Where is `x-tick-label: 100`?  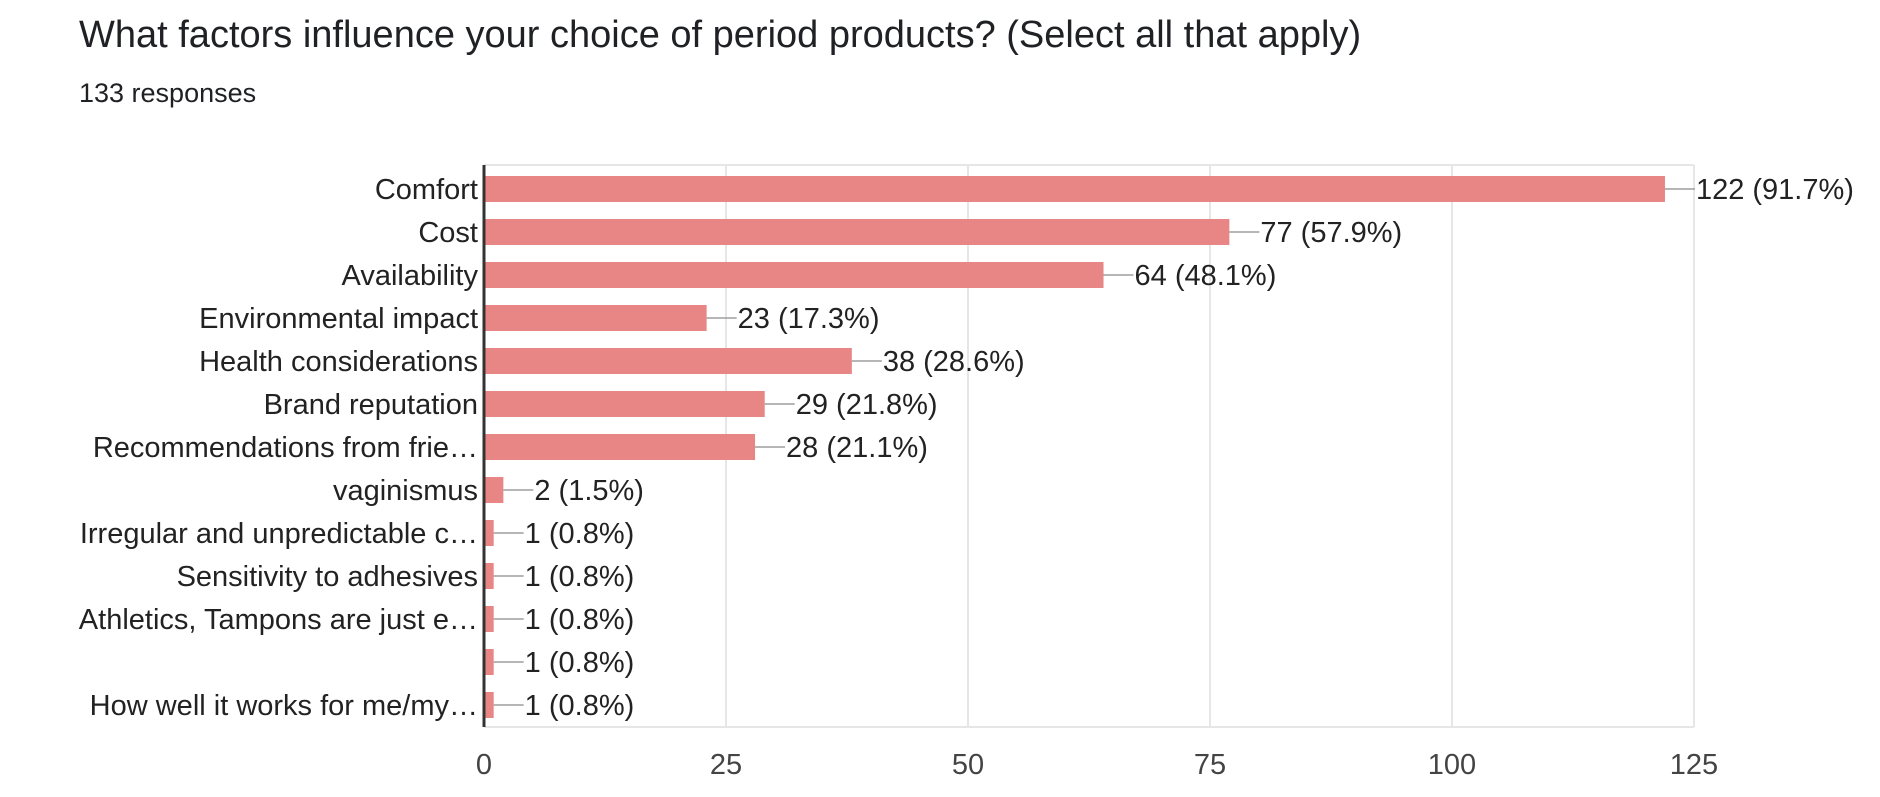 x-tick-label: 100 is located at coordinates (1452, 765).